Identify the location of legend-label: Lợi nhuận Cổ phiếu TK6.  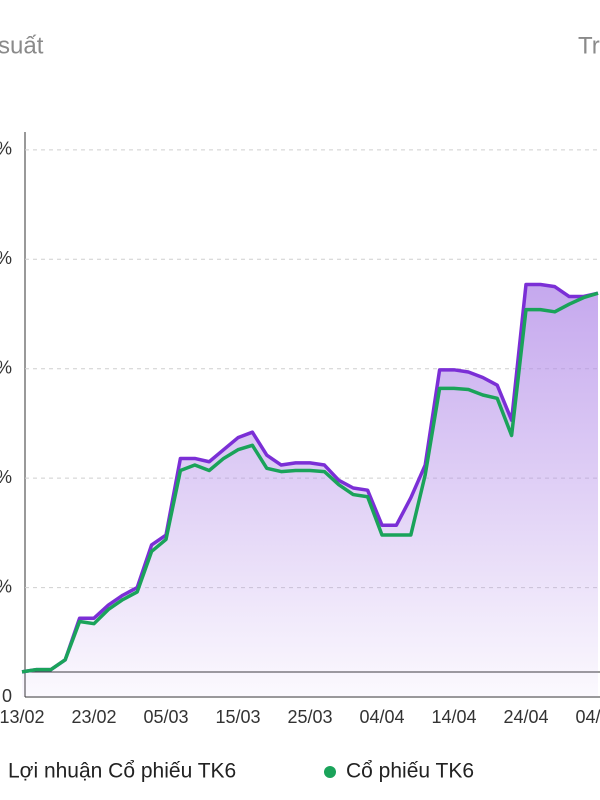
(122, 771).